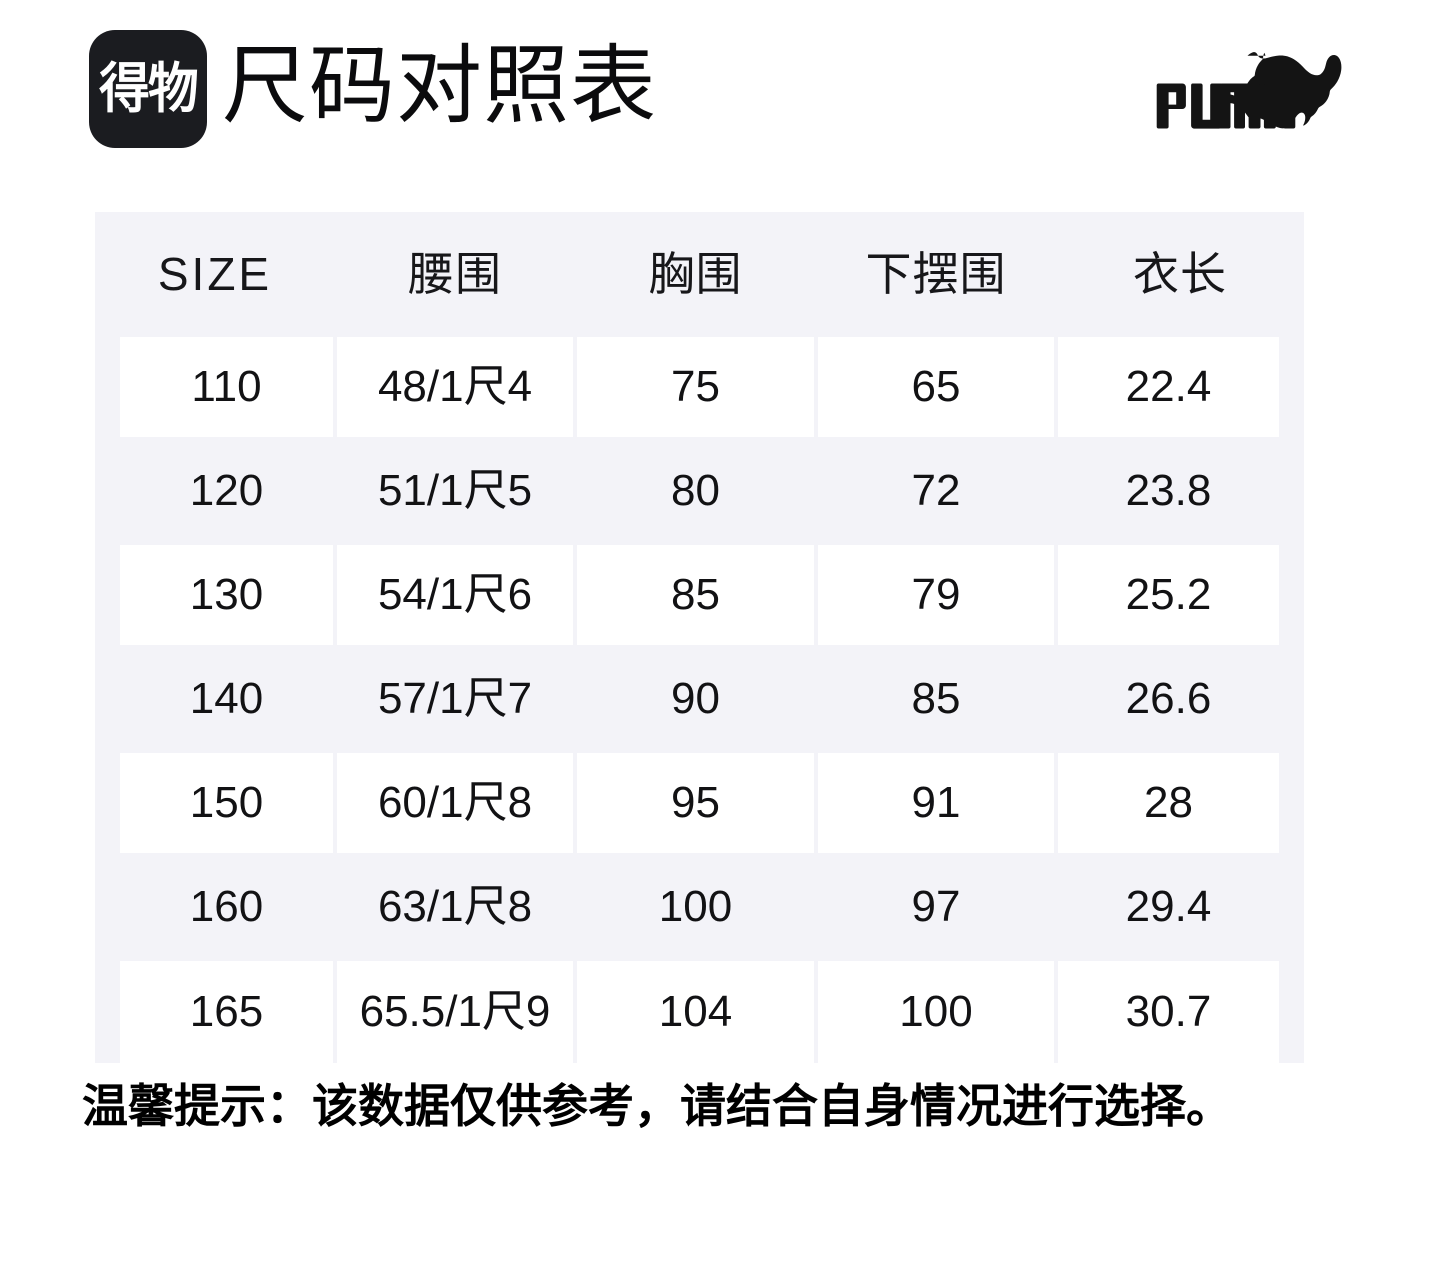  What do you see at coordinates (1168, 699) in the screenshot?
I see `cell-value: 26.6` at bounding box center [1168, 699].